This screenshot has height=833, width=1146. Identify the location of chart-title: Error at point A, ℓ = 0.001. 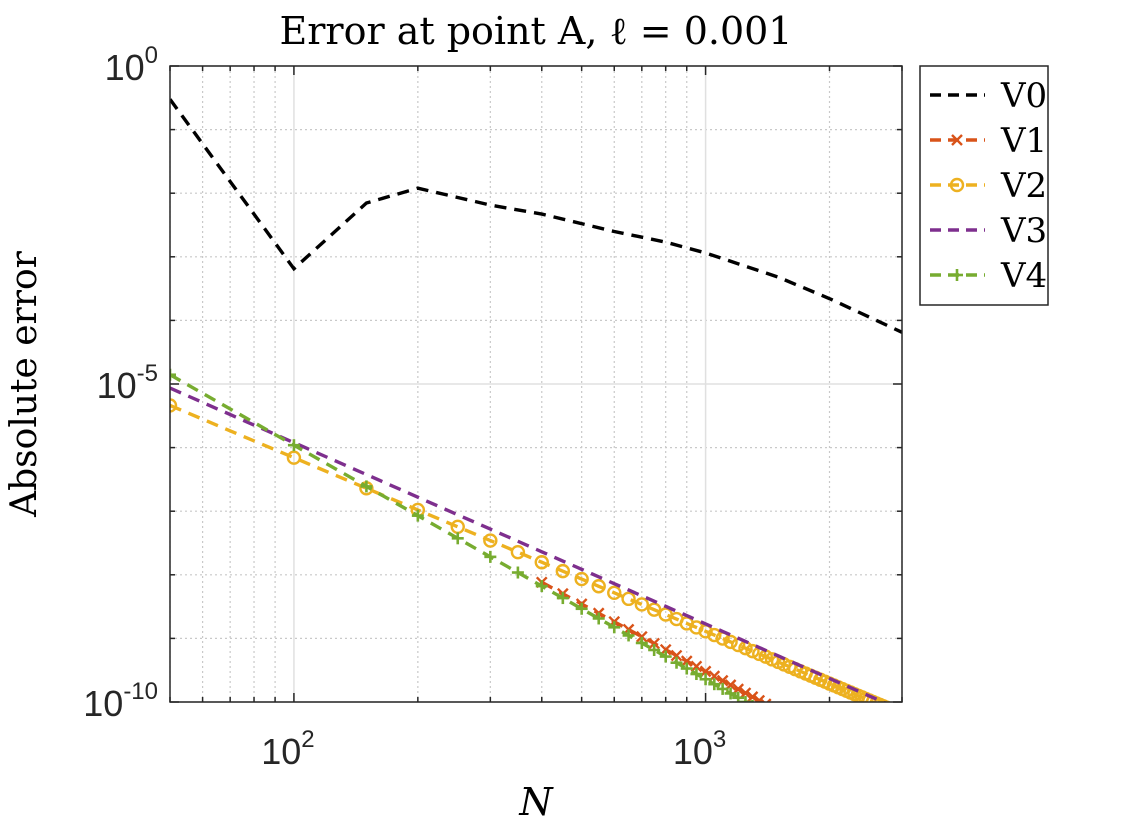
(536, 31).